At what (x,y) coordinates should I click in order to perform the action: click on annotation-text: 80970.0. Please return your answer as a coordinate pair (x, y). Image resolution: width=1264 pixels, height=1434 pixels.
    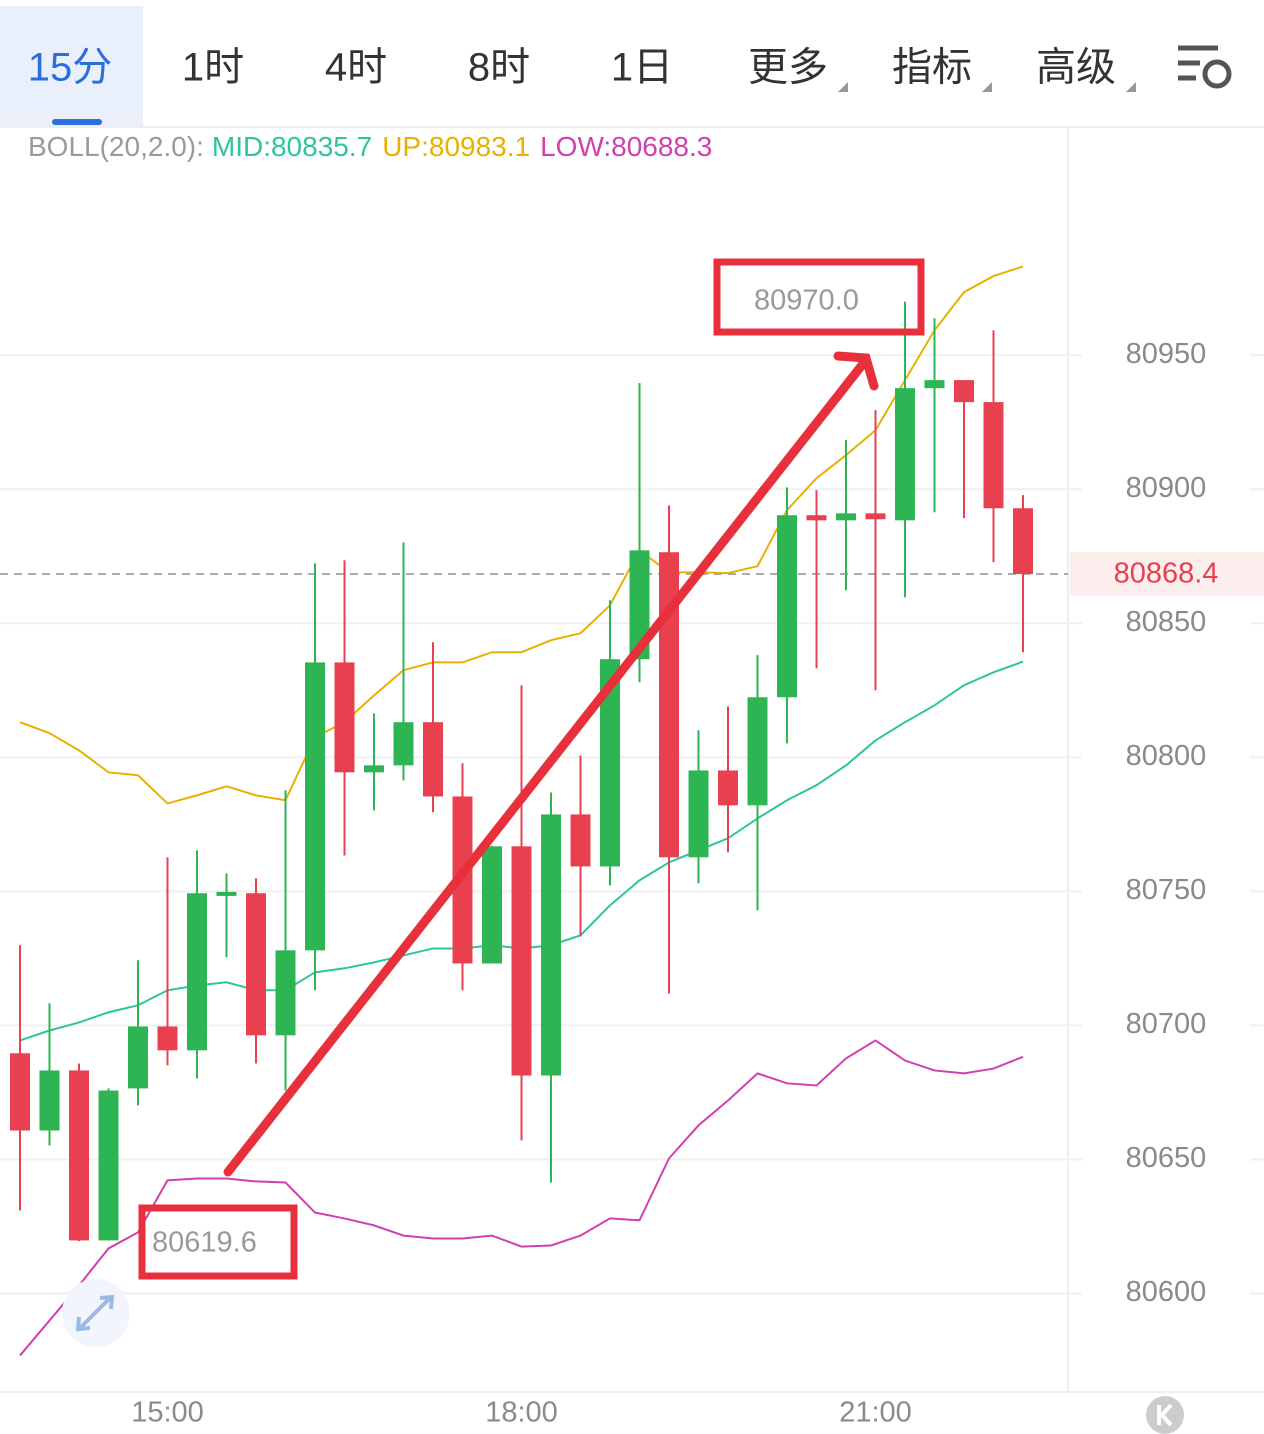
    Looking at the image, I should click on (806, 301).